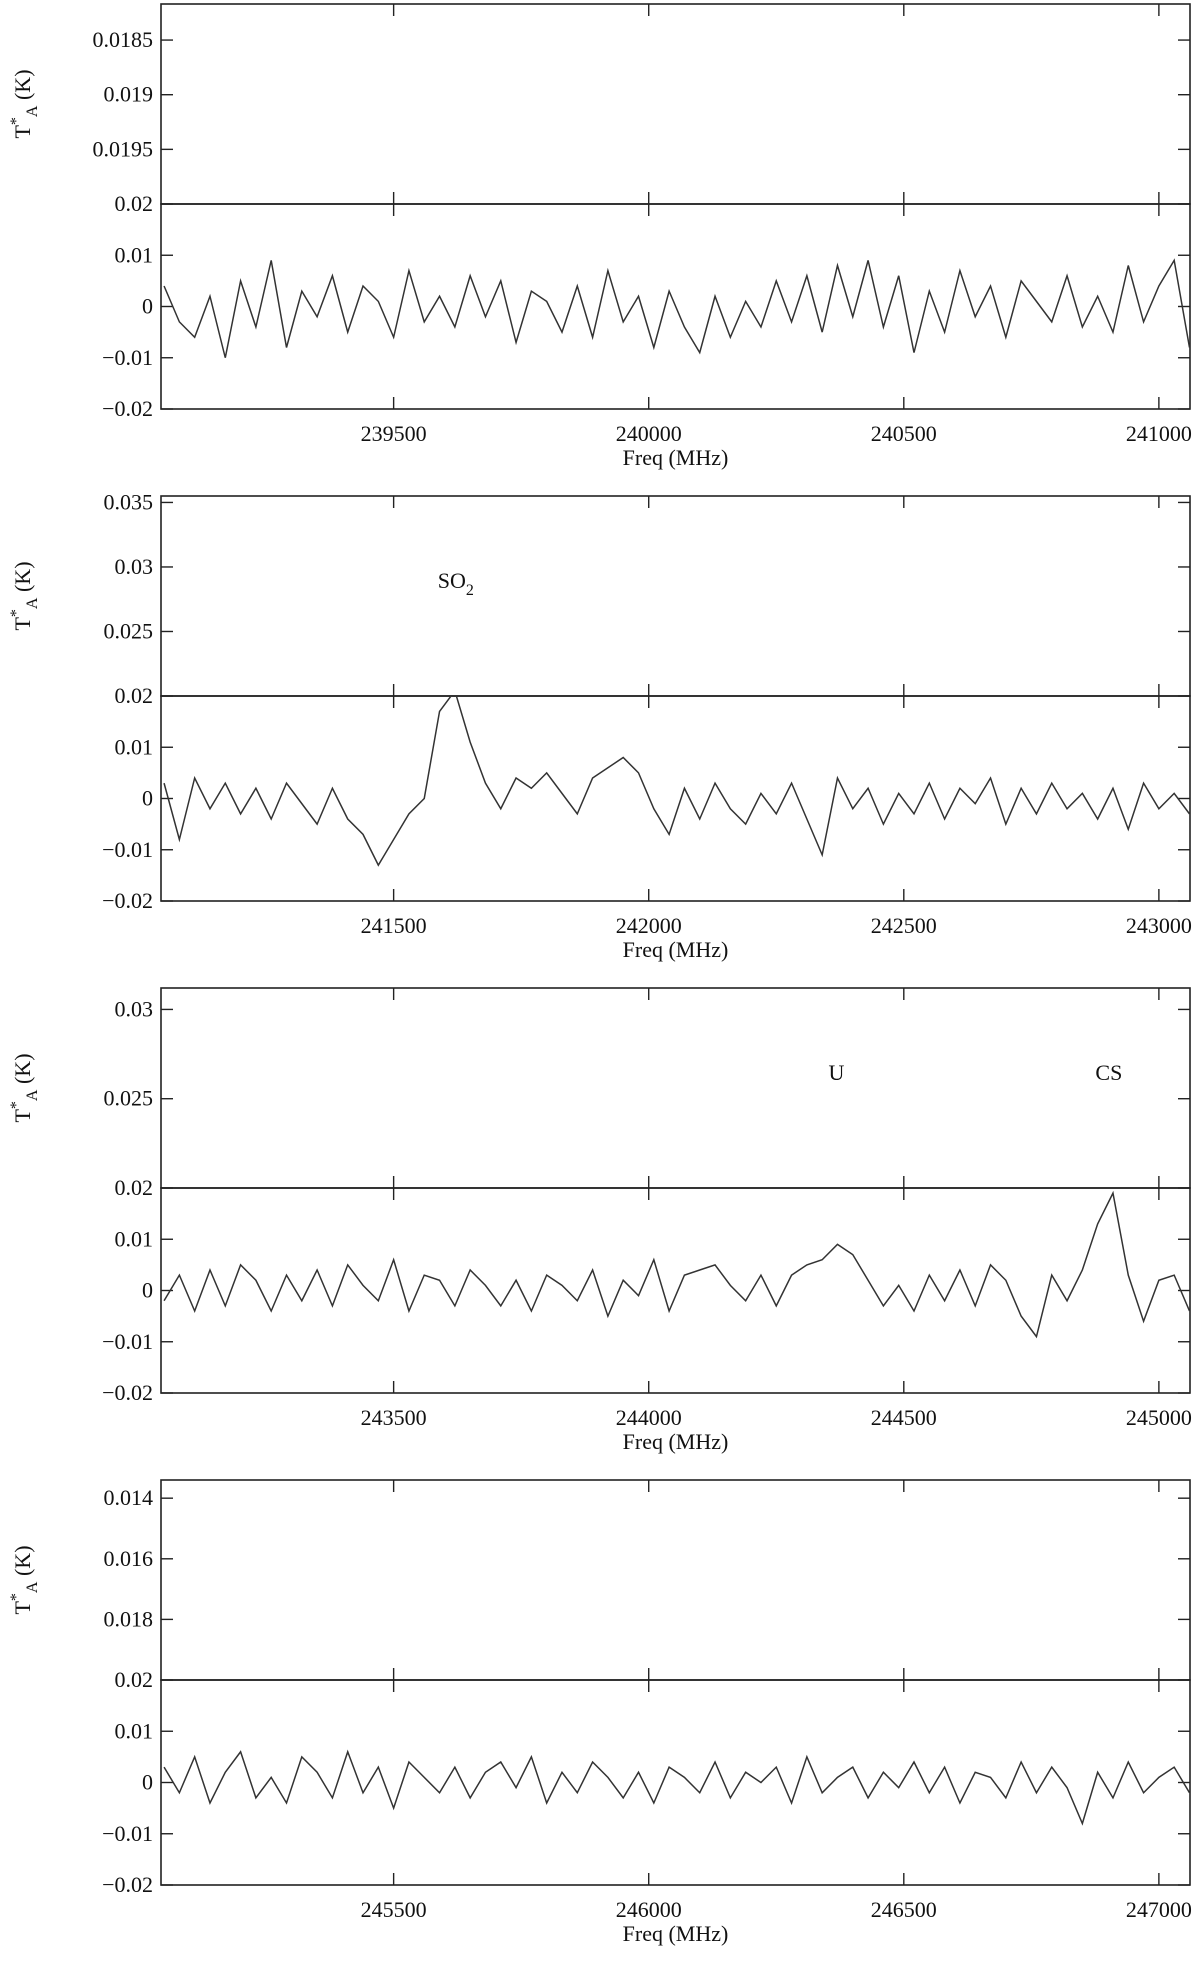  I want to click on x-tick-label: 240500, so click(904, 433).